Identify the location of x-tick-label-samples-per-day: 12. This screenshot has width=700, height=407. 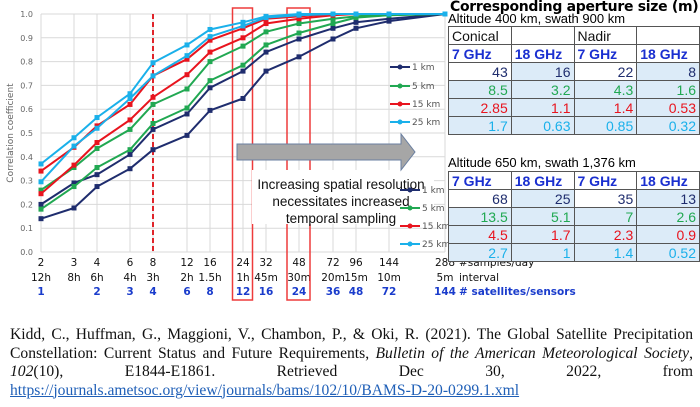
(186, 263).